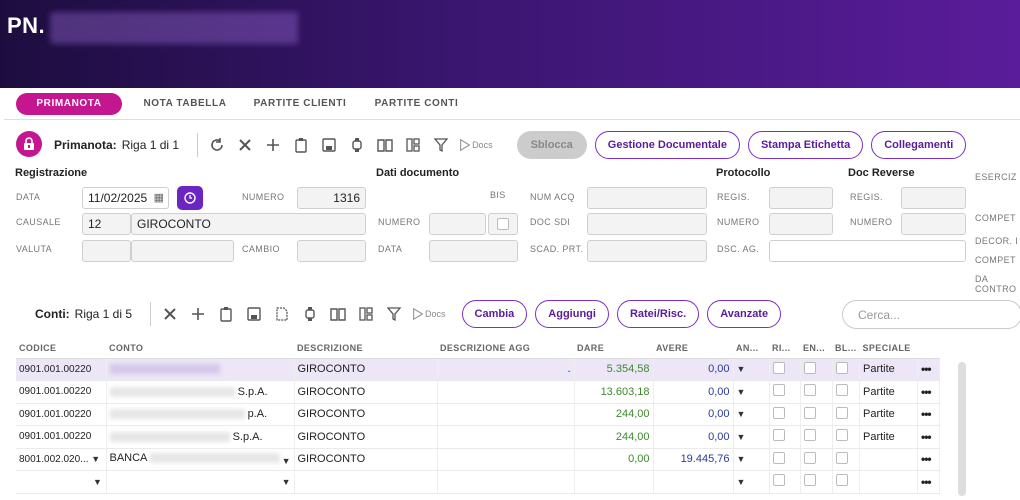 This screenshot has height=500, width=1020. What do you see at coordinates (226, 314) in the screenshot?
I see `clipboard-row-icon` at bounding box center [226, 314].